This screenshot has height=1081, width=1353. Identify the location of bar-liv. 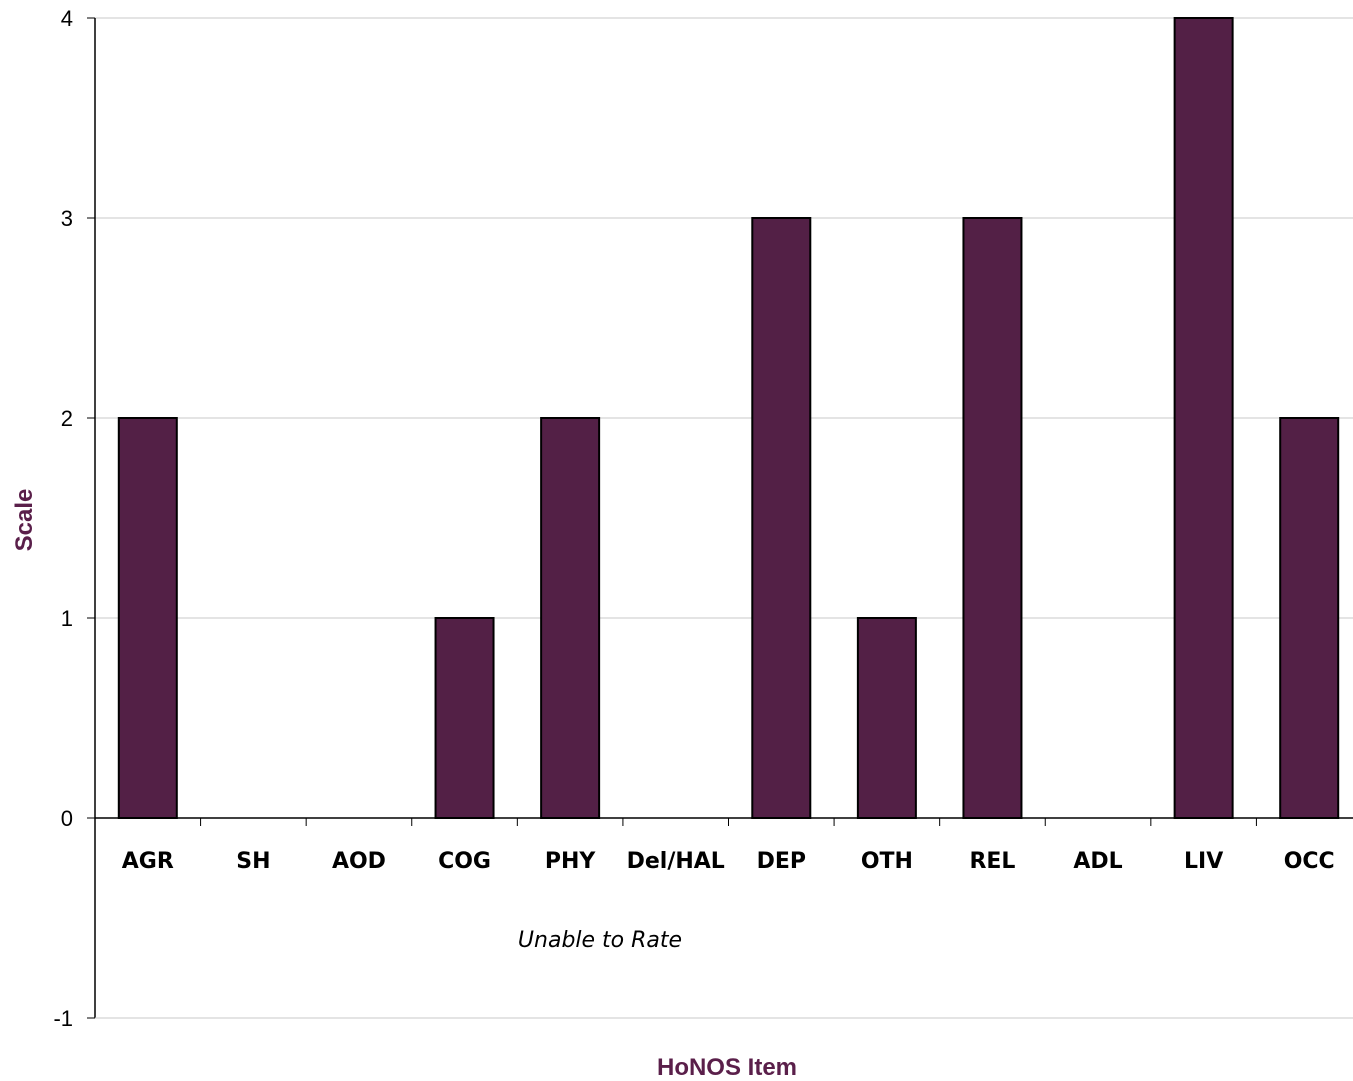
(1203, 418).